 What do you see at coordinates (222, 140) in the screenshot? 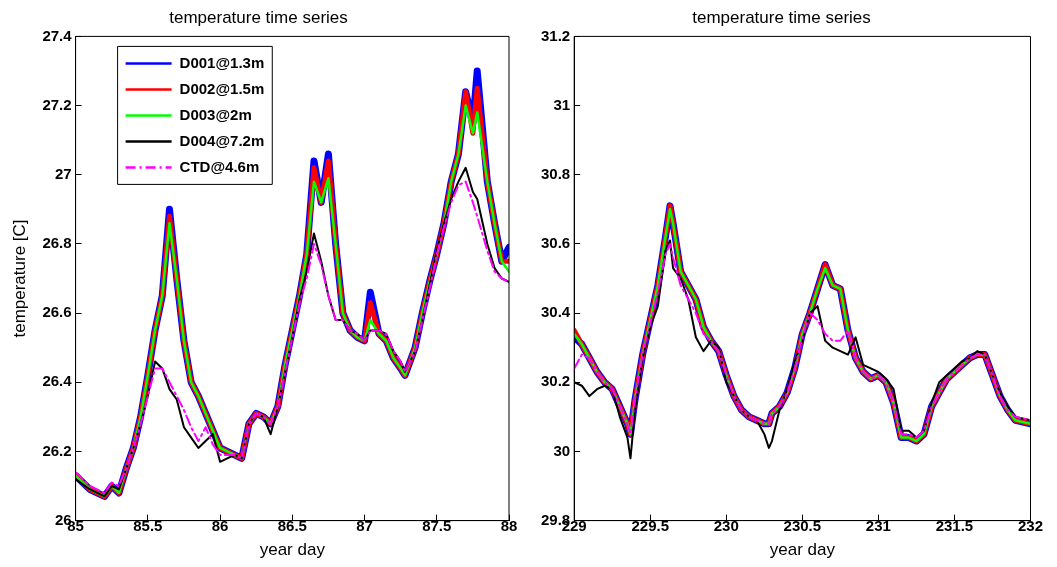
I see `legend-label: D004@7.2m` at bounding box center [222, 140].